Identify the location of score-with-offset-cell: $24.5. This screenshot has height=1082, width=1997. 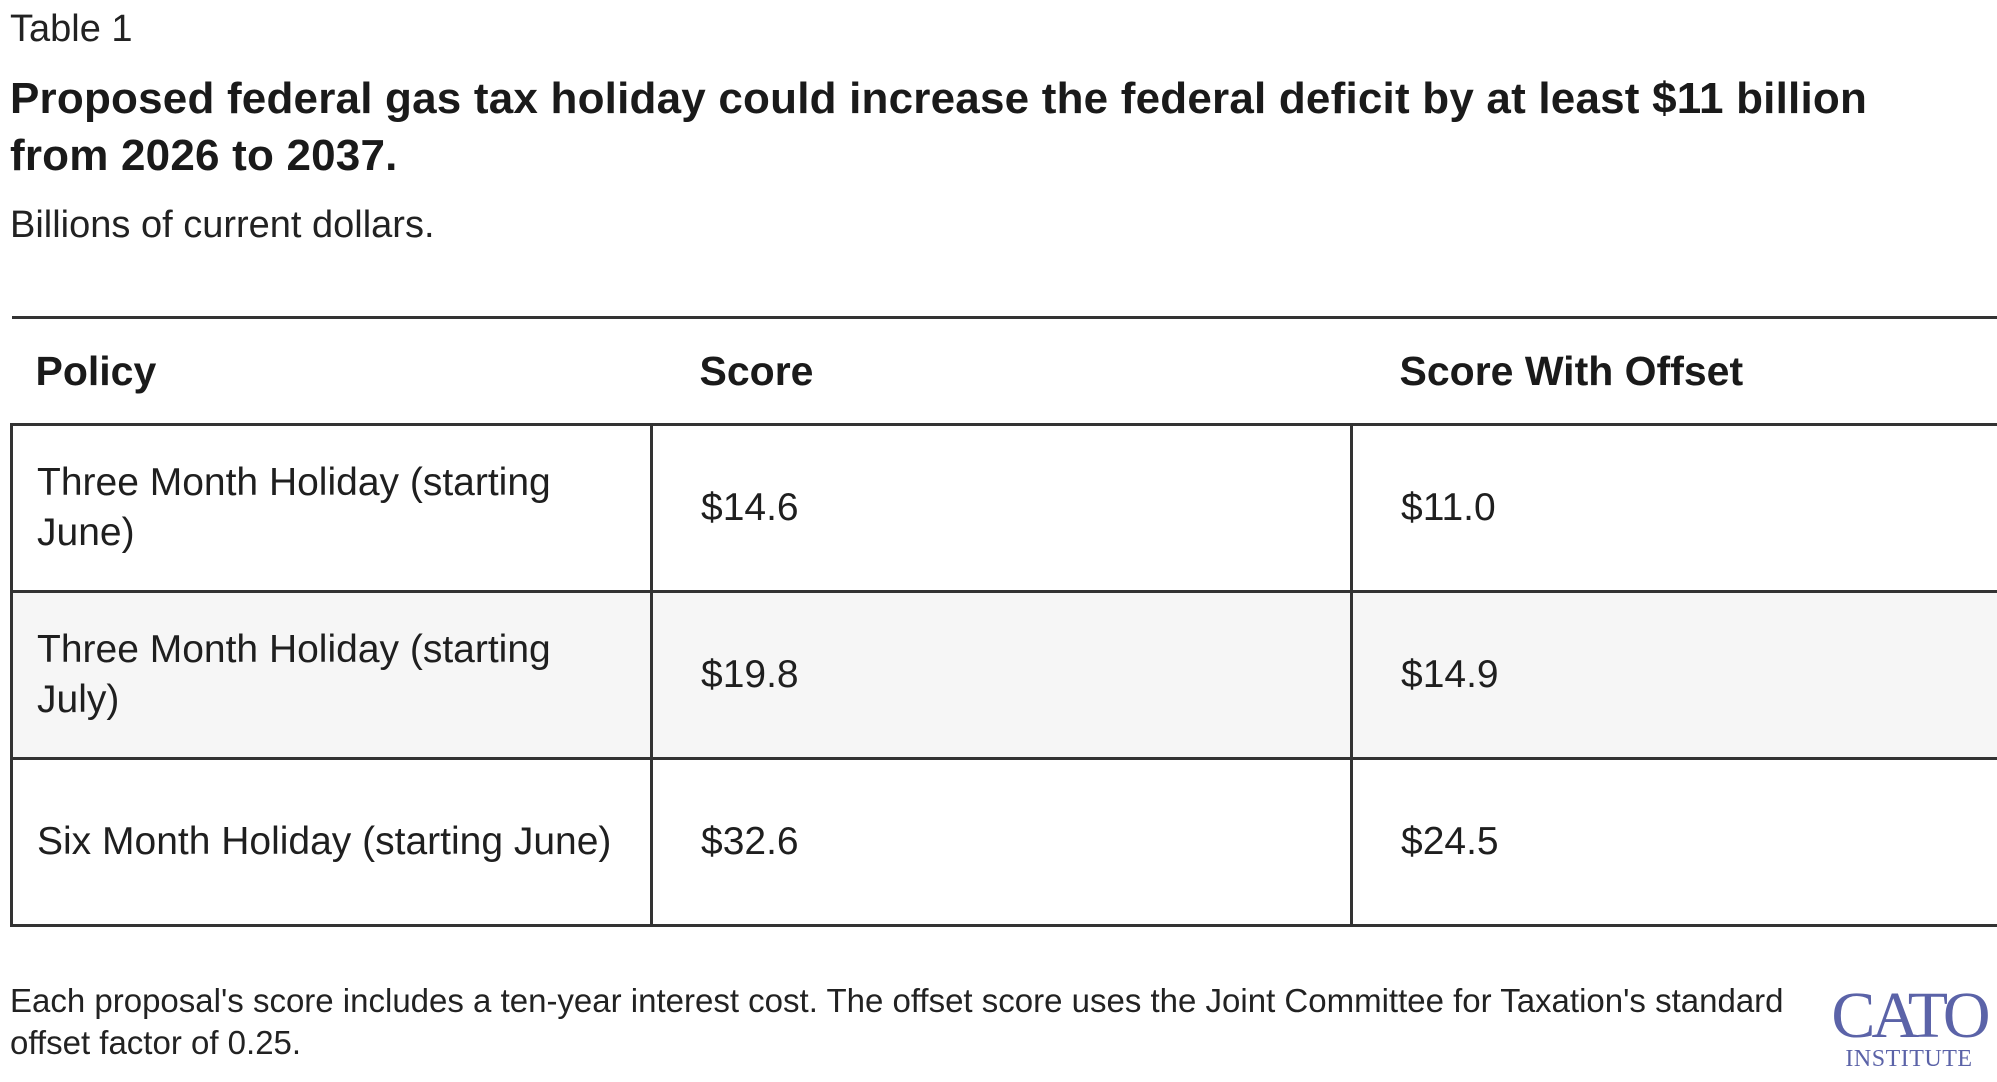
(1673, 842).